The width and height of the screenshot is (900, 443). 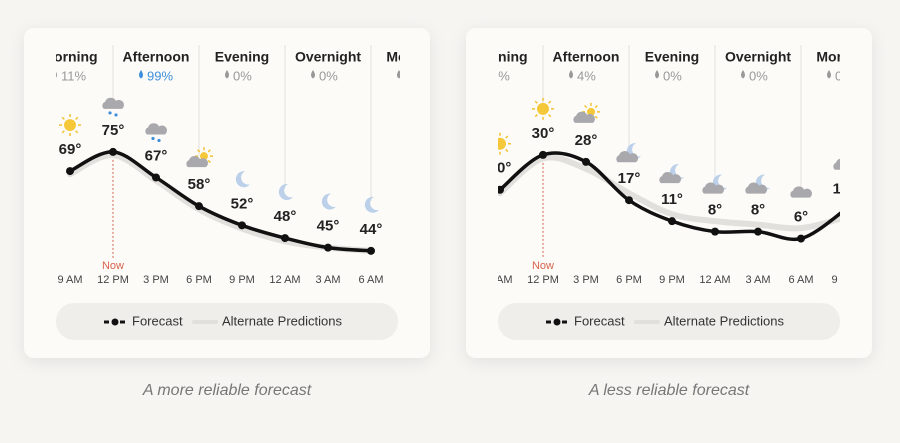 I want to click on value-label: 44°, so click(x=371, y=229).